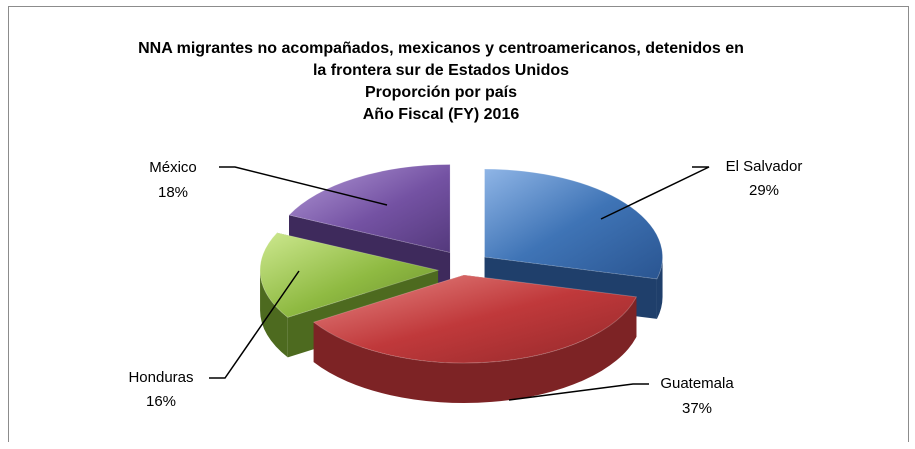 This screenshot has width=915, height=449. I want to click on slice-side-guatemala, so click(475, 349).